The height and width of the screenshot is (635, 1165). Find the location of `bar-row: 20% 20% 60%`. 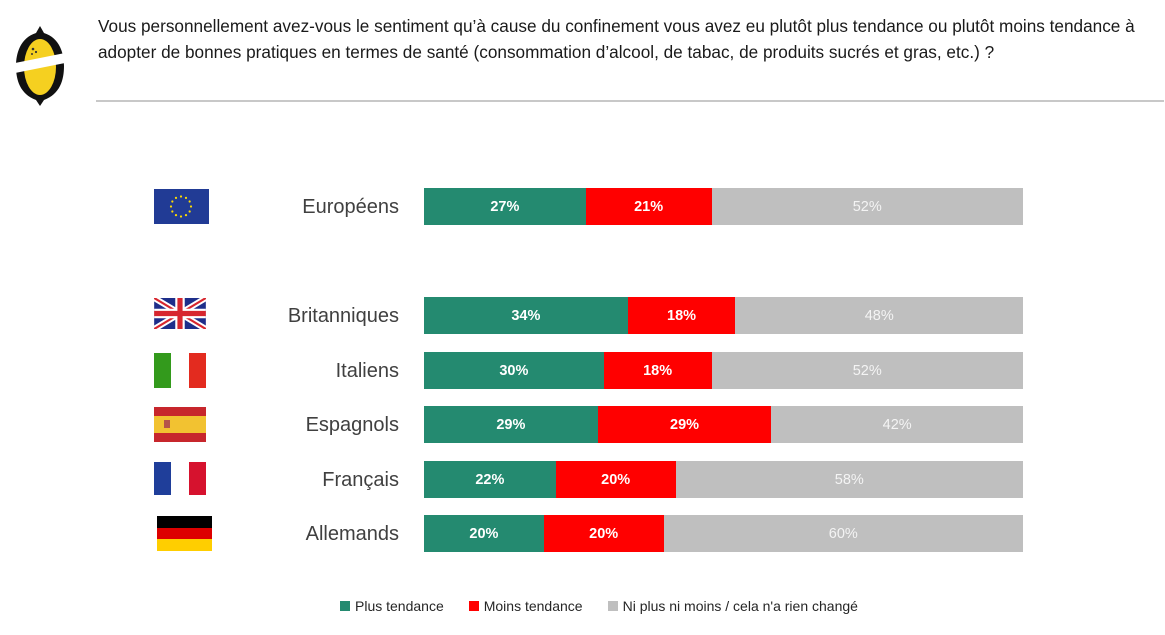

bar-row: 20% 20% 60% is located at coordinates (723, 533).